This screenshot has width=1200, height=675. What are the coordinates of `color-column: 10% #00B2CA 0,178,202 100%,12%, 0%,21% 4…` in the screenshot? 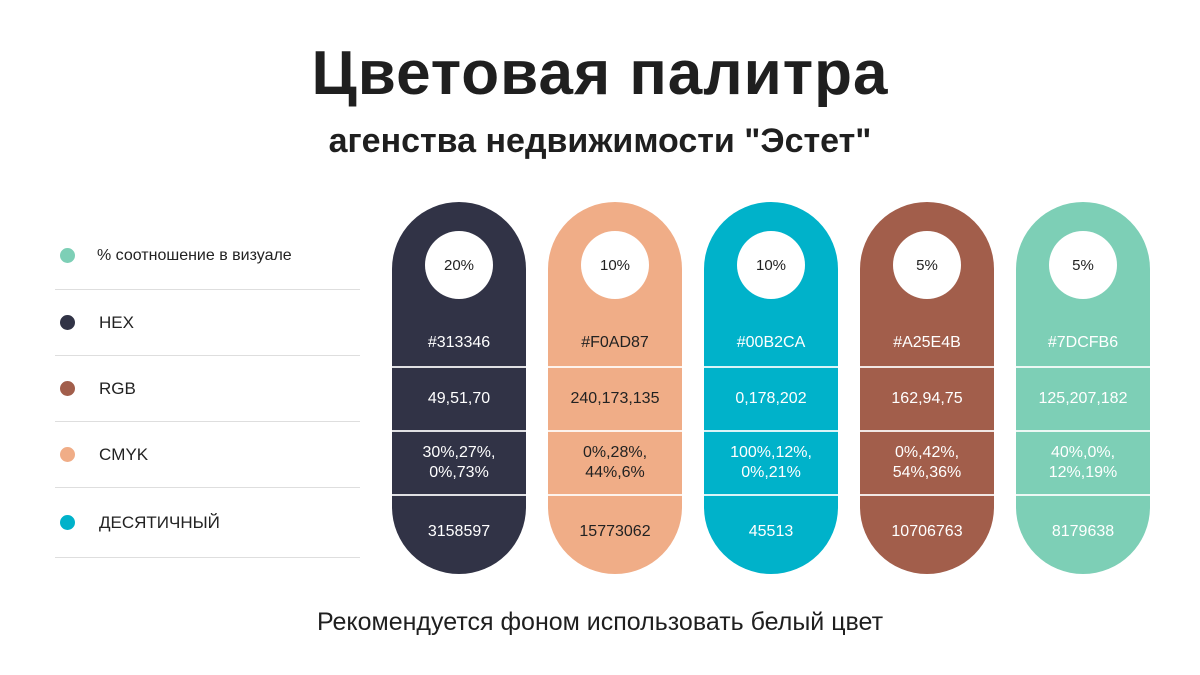 It's located at (771, 388).